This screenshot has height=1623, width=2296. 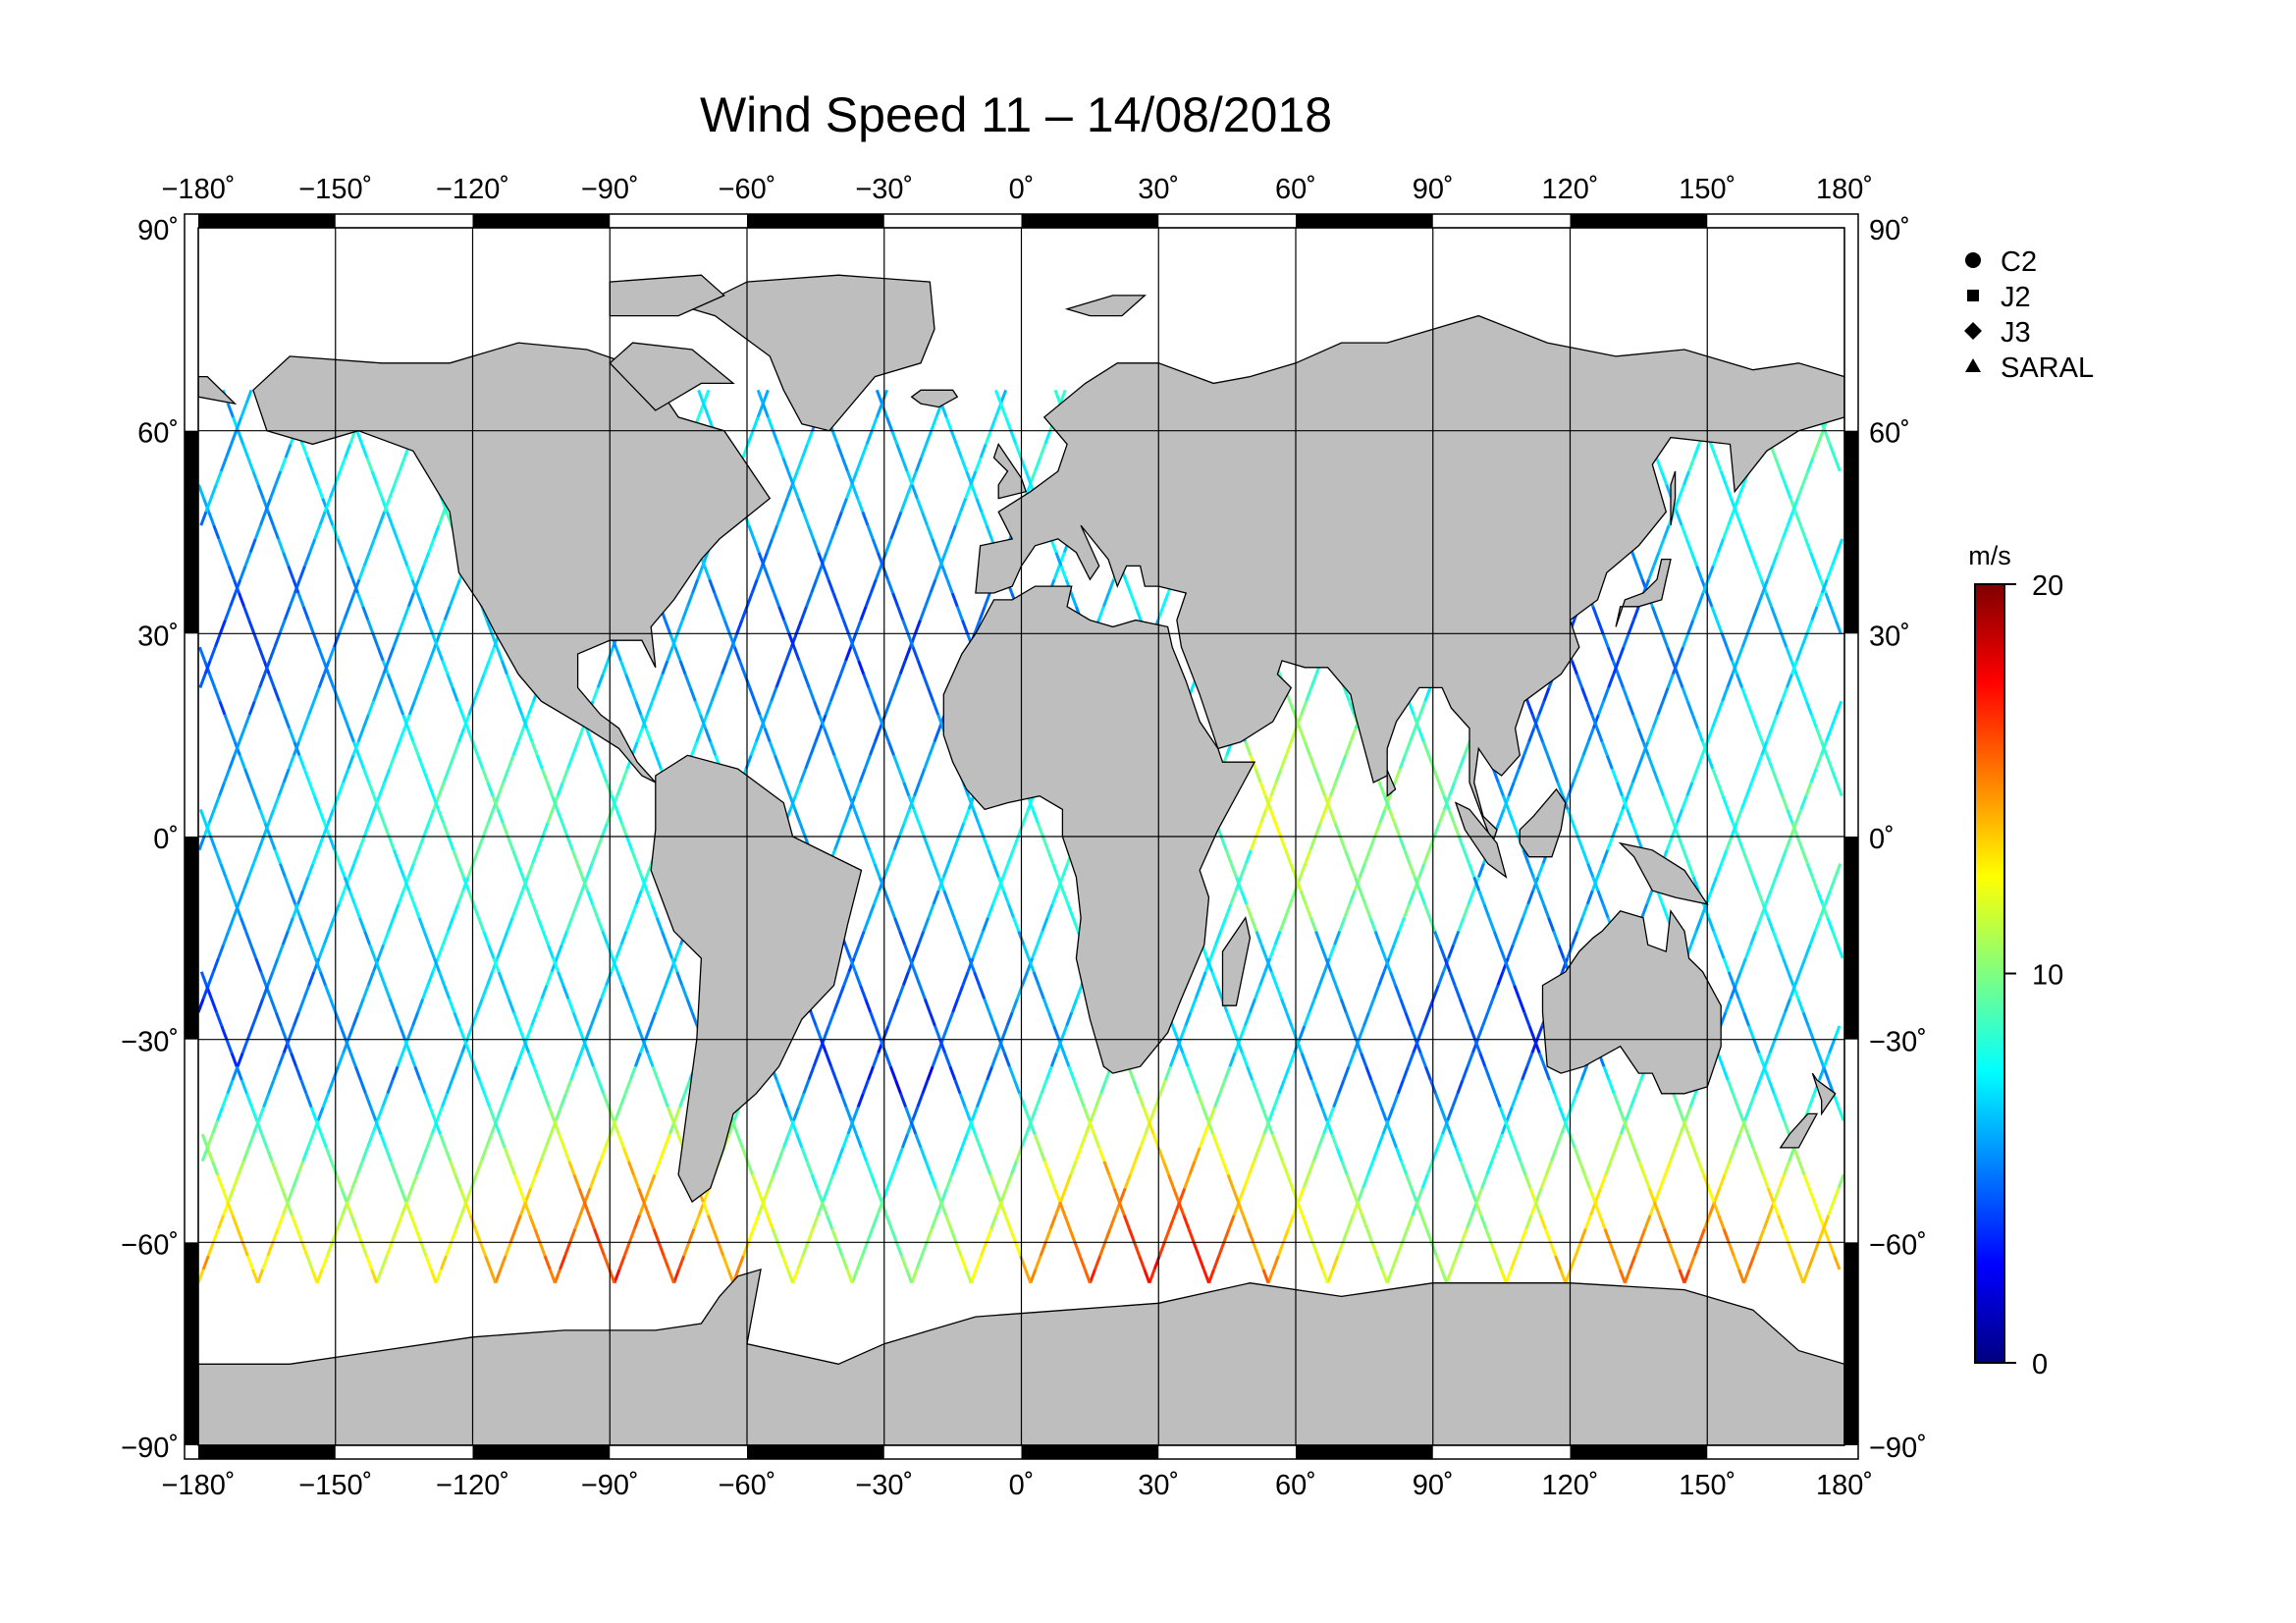 What do you see at coordinates (218, 391) in the screenshot?
I see `landmass-alaska-peninsula-east` at bounding box center [218, 391].